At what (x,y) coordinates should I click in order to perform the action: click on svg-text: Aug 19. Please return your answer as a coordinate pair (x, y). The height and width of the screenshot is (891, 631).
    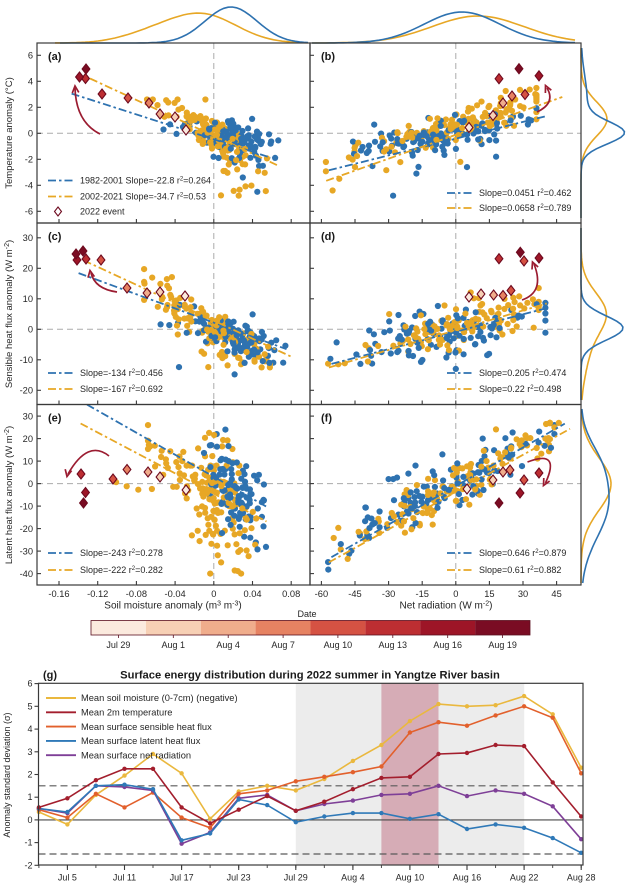
    Looking at the image, I should click on (502, 645).